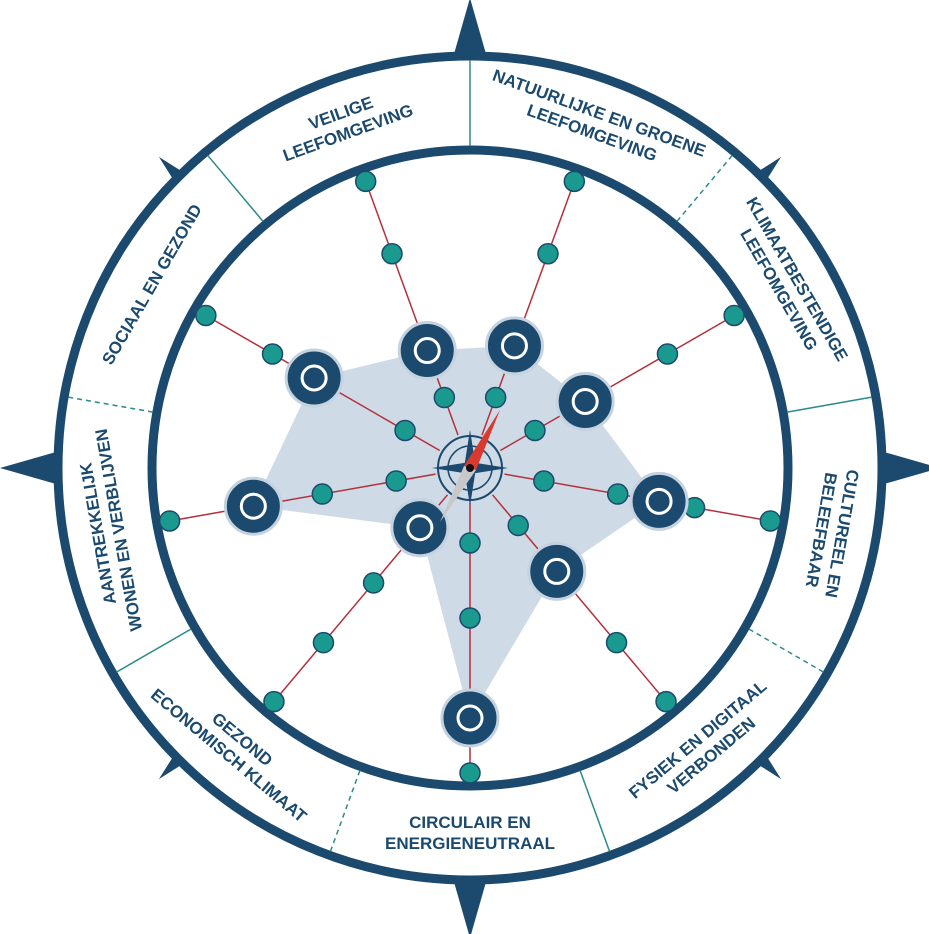  Describe the element at coordinates (470, 466) in the screenshot. I see `center-compass` at that location.